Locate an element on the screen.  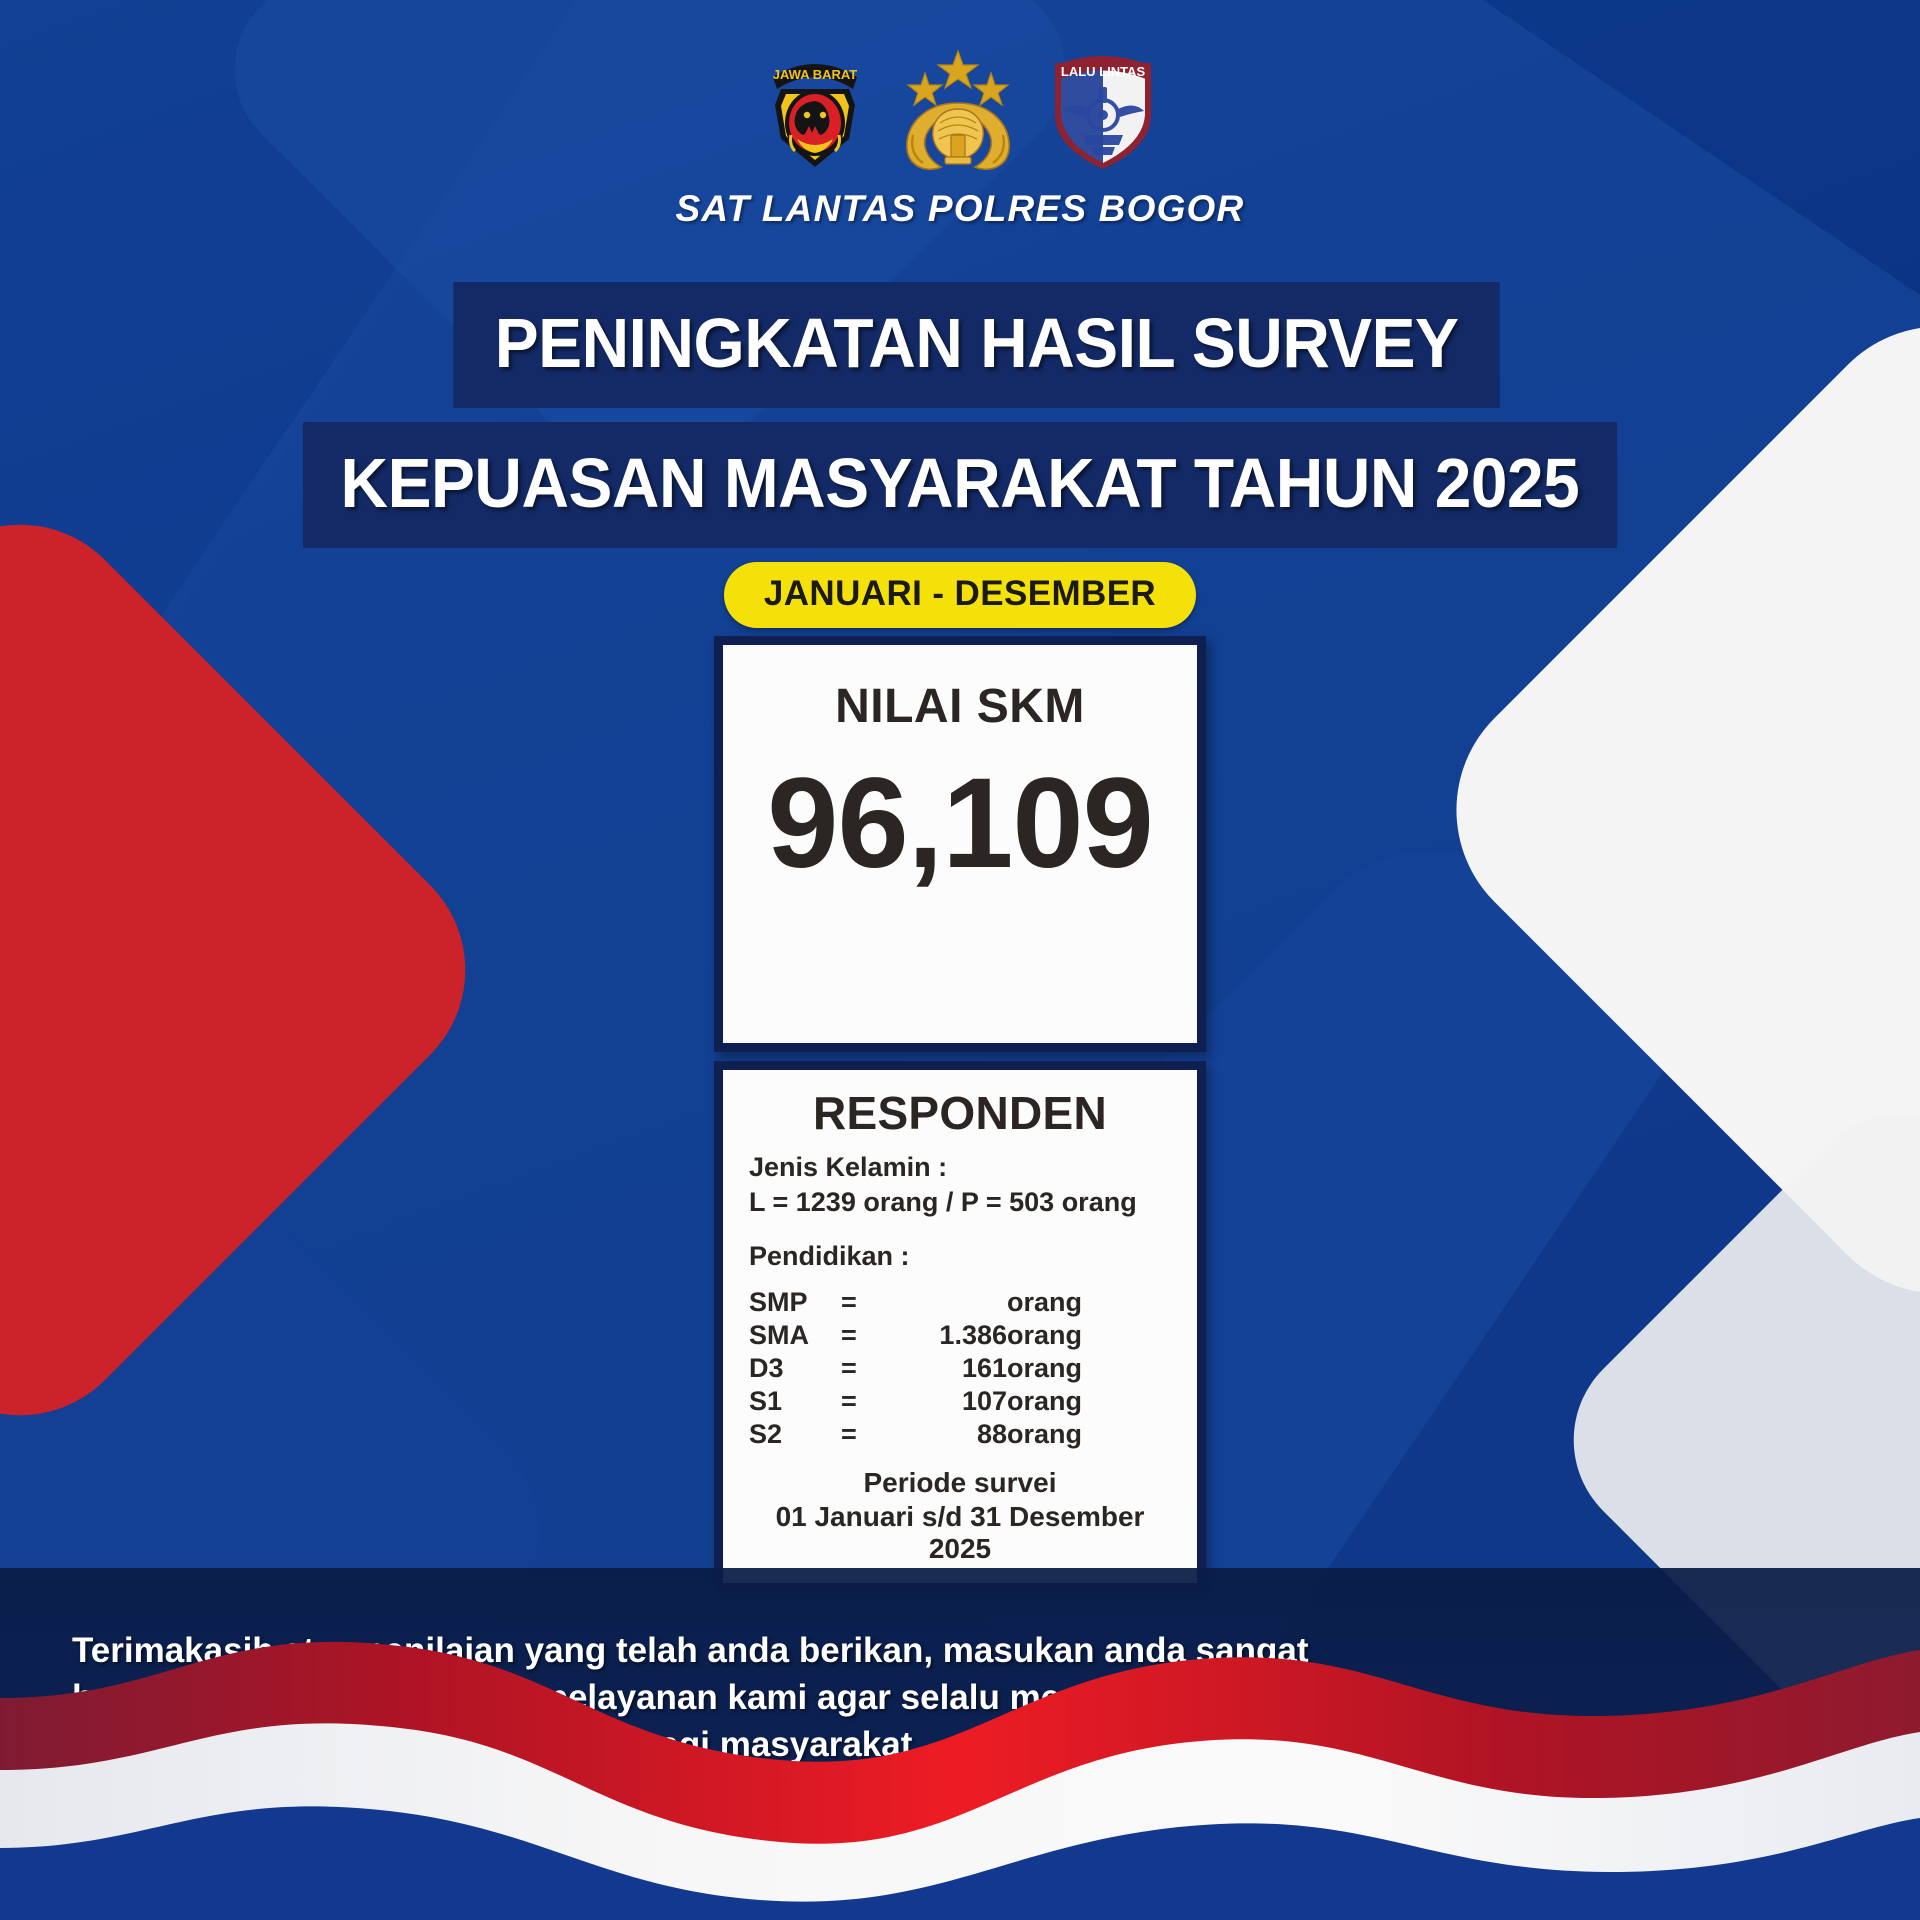
period-badge: JANUARI - DESEMBER is located at coordinates (960, 595).